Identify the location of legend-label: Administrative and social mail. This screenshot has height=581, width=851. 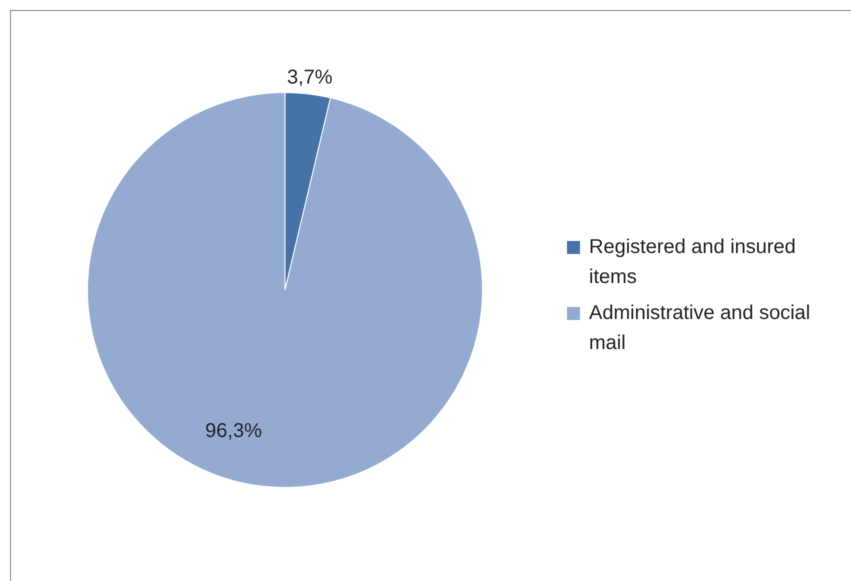
(700, 328).